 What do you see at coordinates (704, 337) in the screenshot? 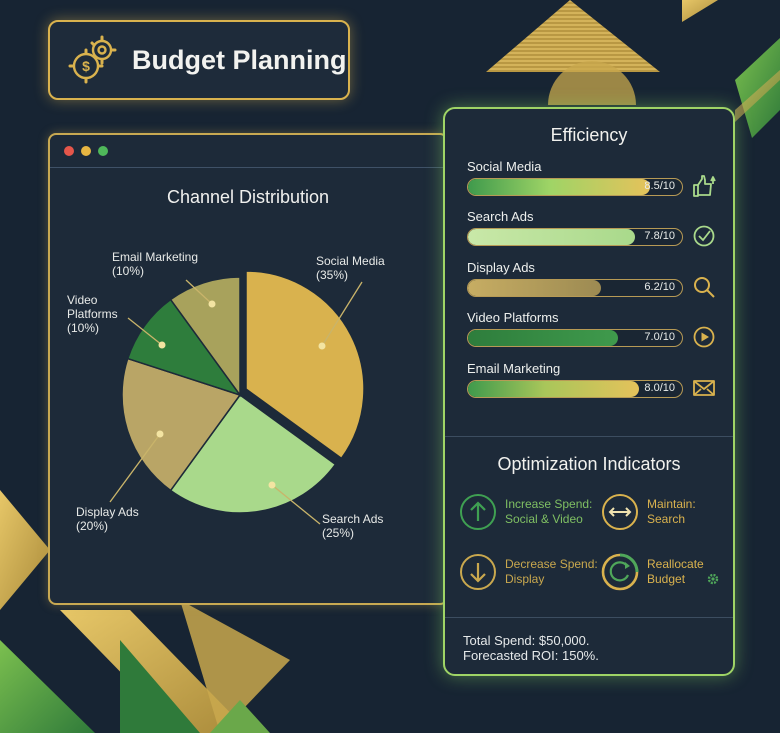
I see `play-icon` at bounding box center [704, 337].